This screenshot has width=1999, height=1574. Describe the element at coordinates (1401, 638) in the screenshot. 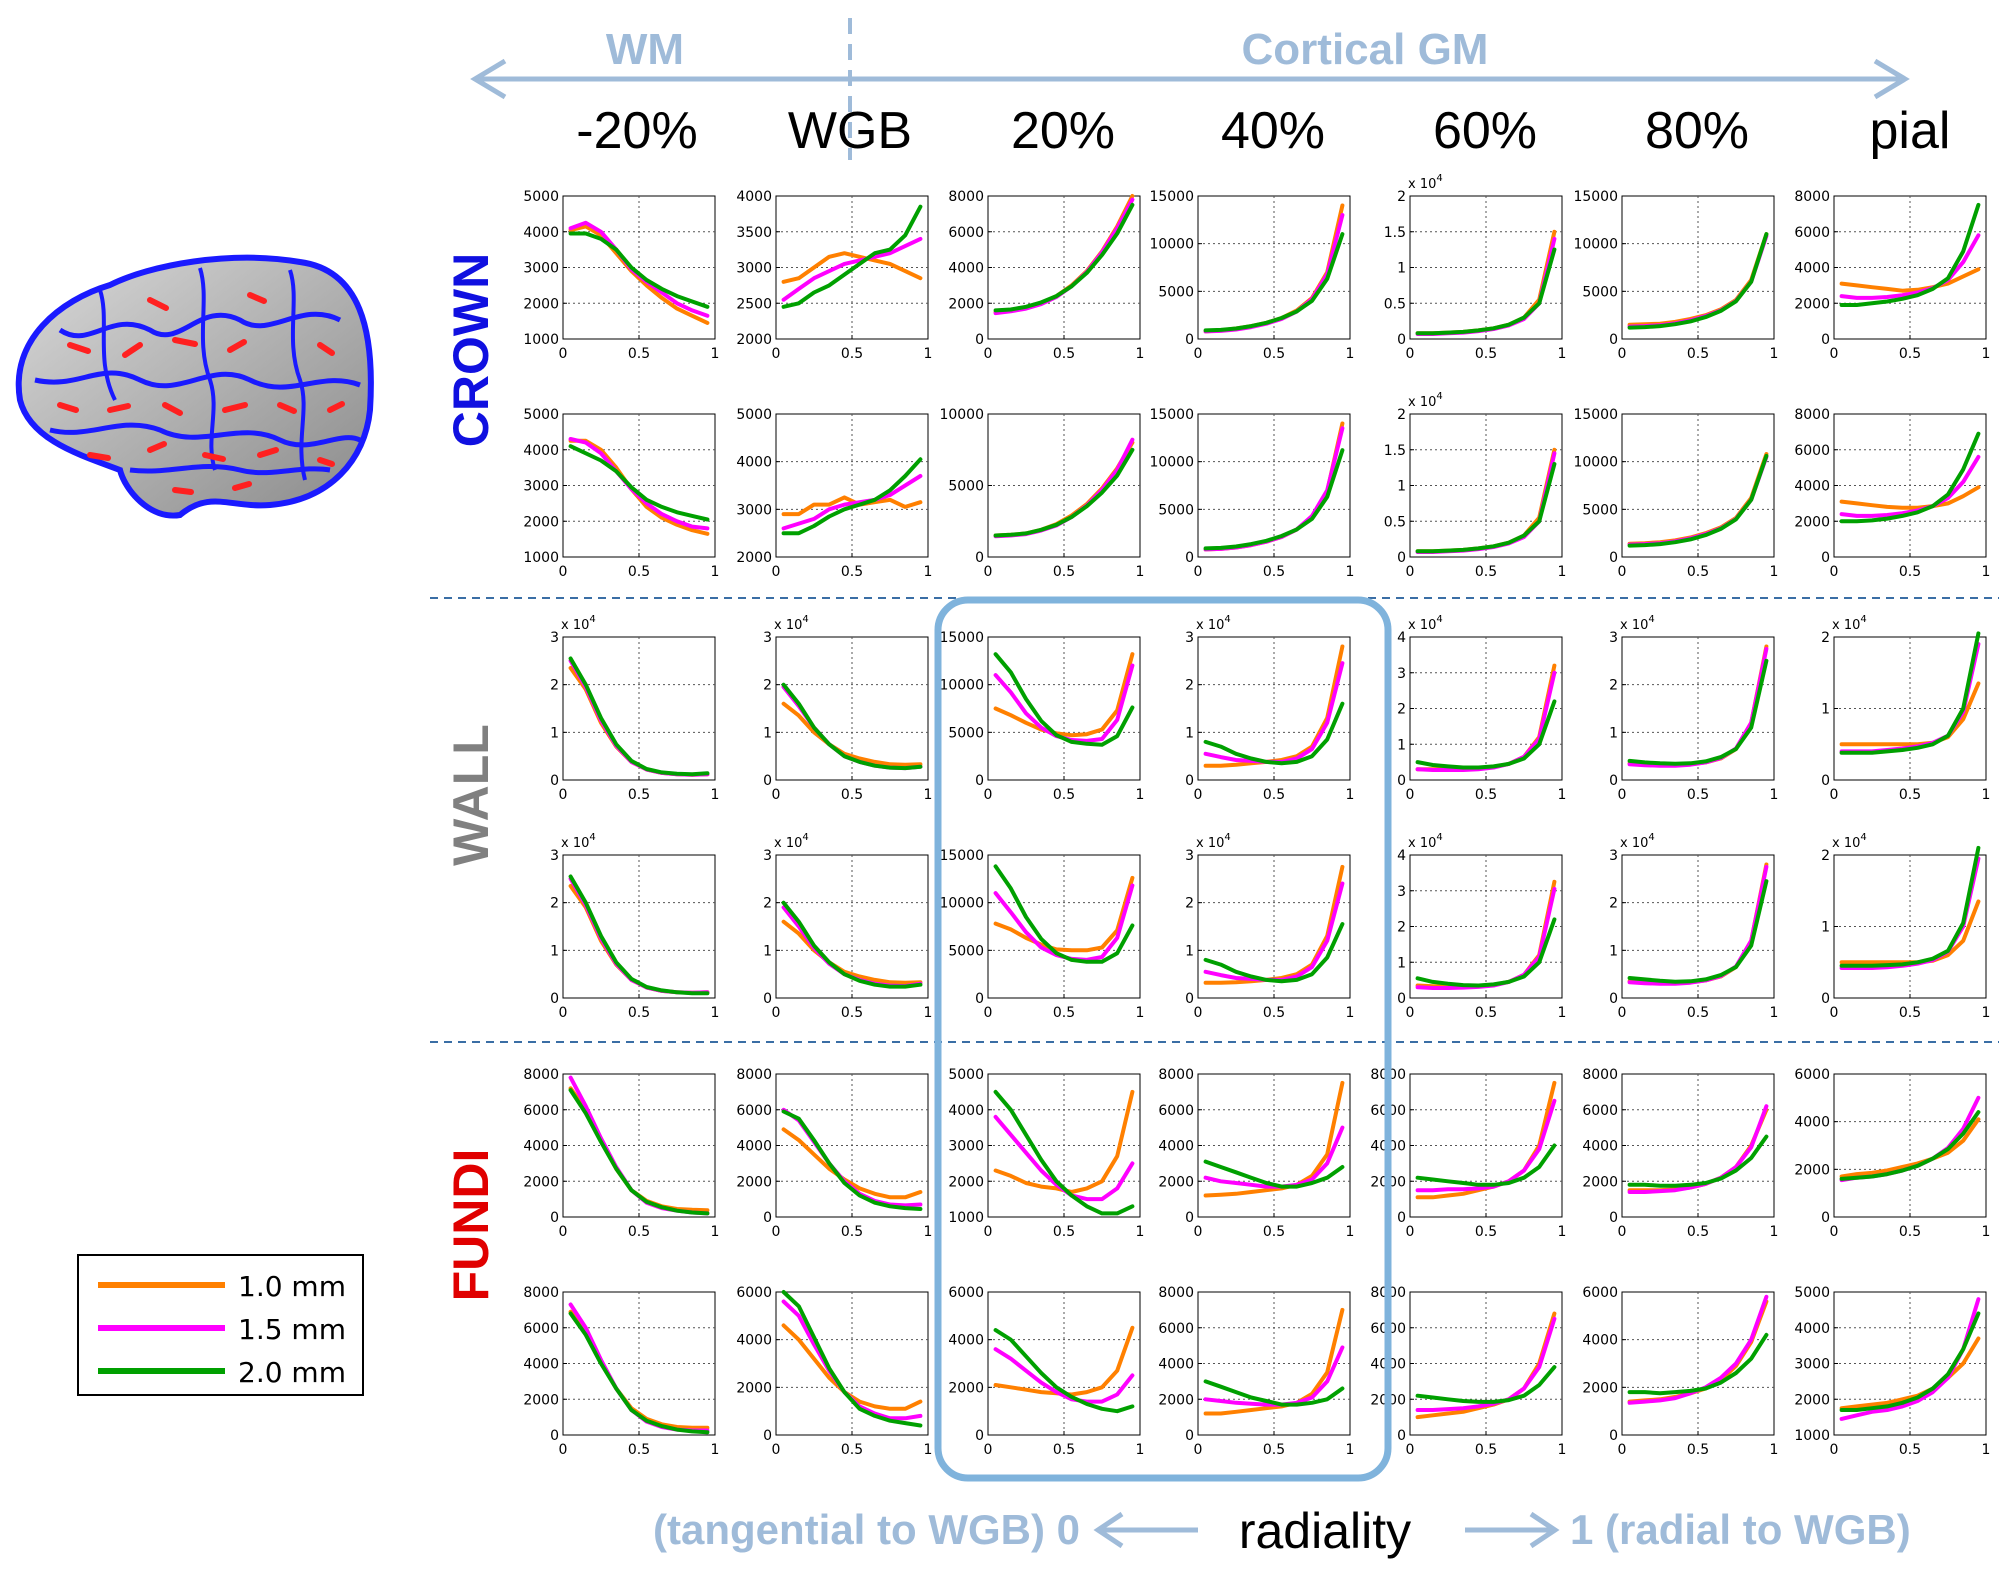

I see `y-tick-label: 4` at that location.